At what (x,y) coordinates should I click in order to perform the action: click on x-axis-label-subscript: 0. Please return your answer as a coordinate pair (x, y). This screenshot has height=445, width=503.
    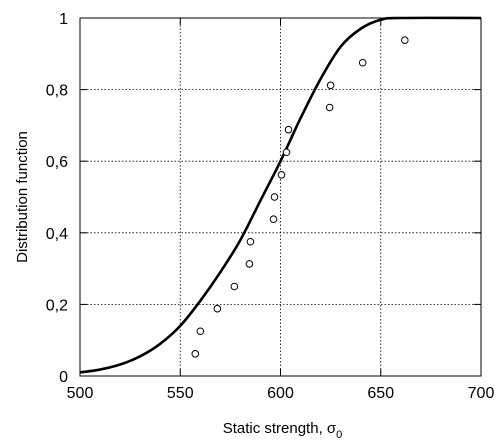
    Looking at the image, I should click on (339, 435).